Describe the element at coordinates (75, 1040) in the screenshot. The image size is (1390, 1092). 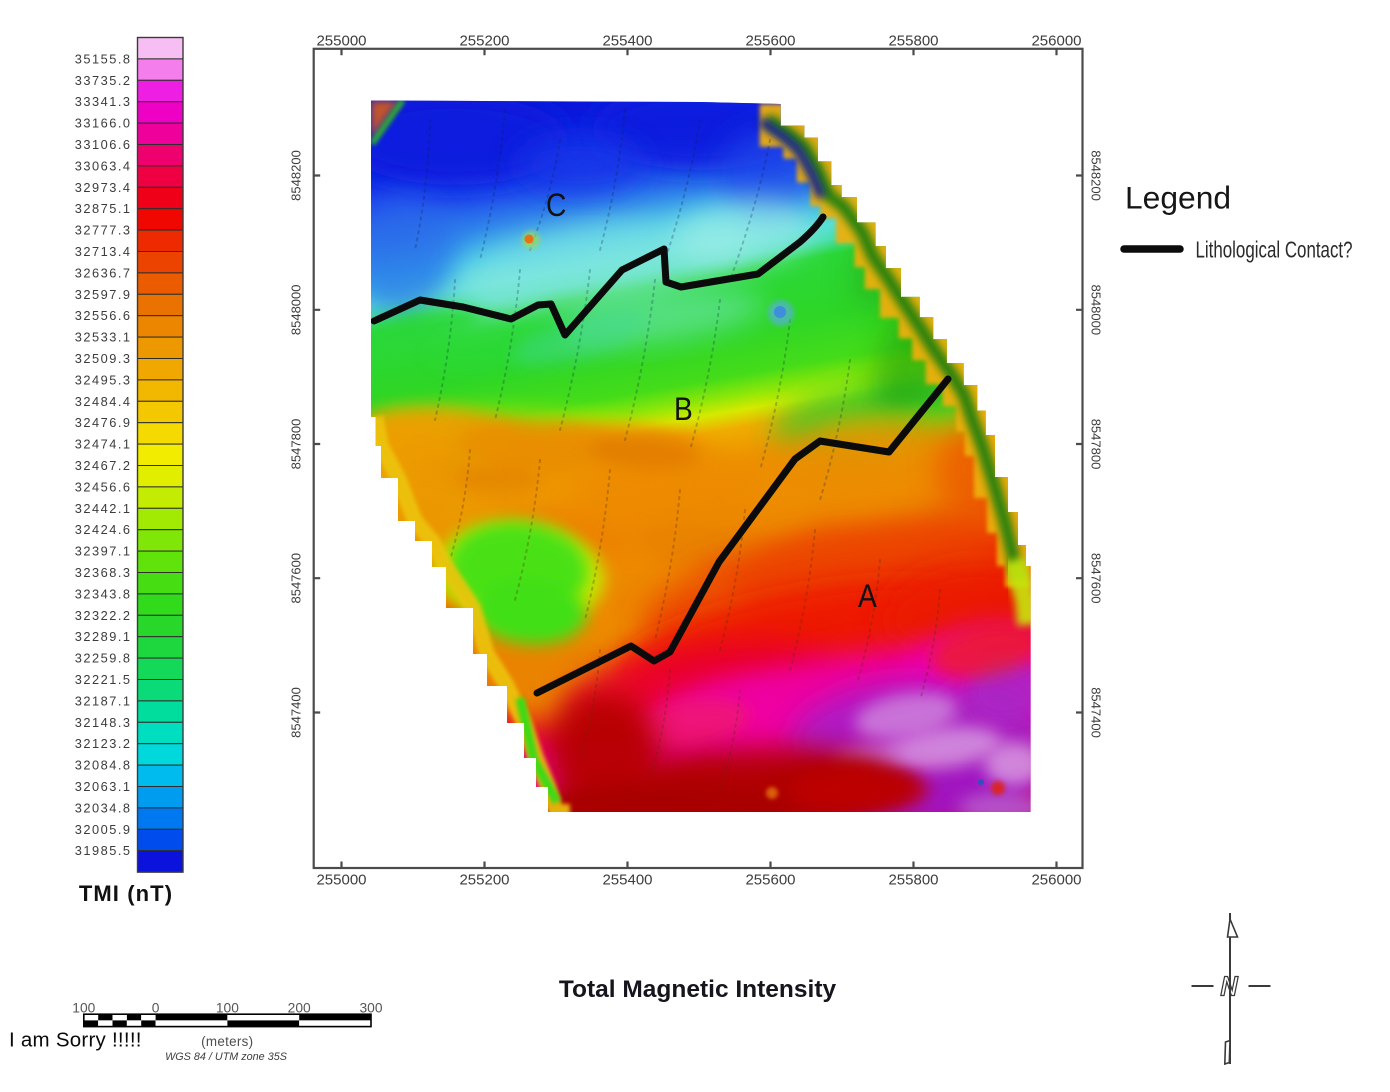
I see `svg-text: I am Sorry !!!!!` at that location.